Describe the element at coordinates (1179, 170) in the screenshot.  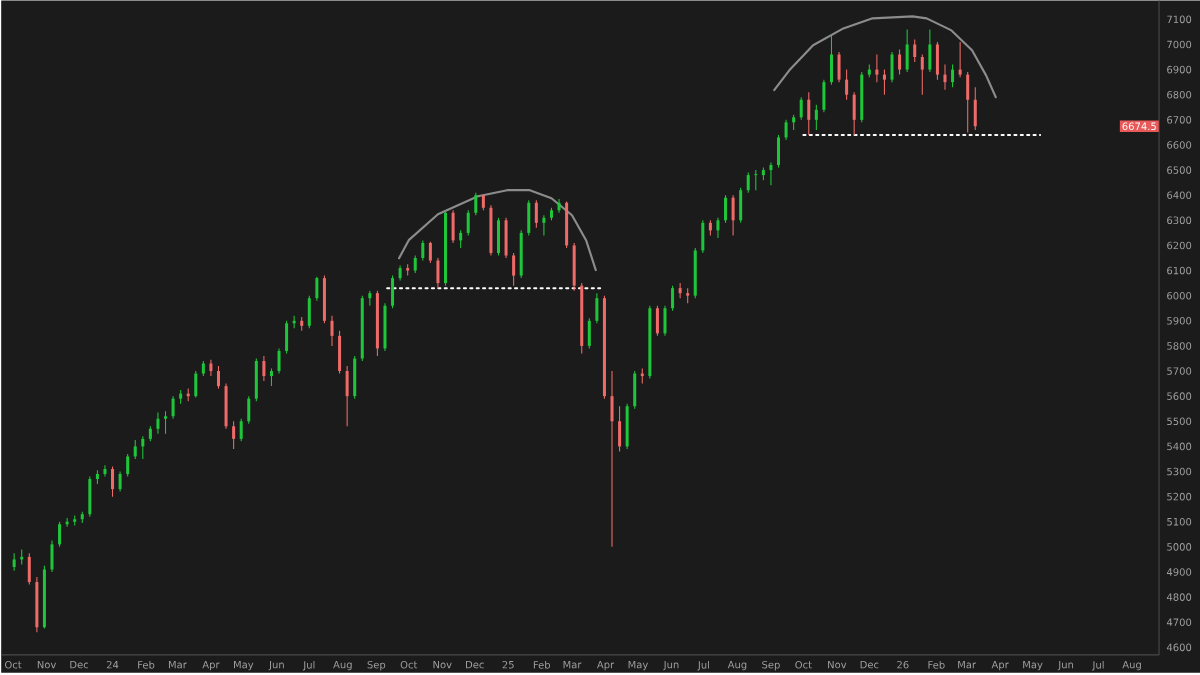
I see `y-tick-label: 6500` at that location.